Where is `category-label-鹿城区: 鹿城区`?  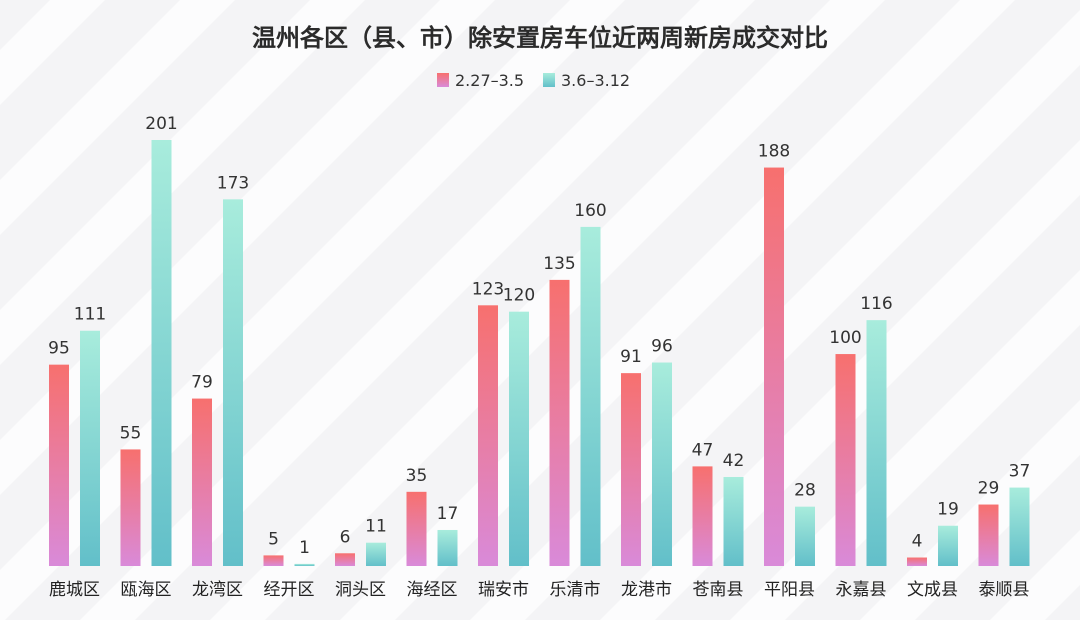 category-label-鹿城区: 鹿城区 is located at coordinates (74, 590).